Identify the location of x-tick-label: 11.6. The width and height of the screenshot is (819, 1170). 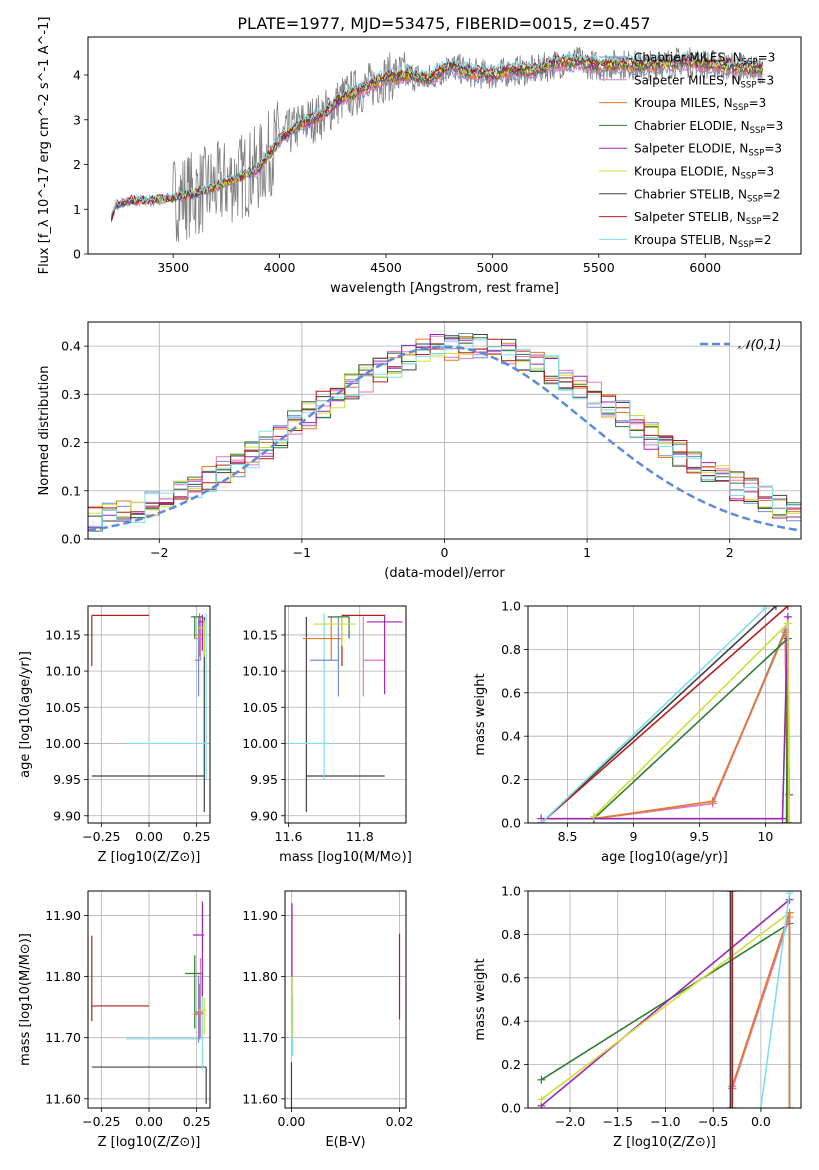
(289, 836).